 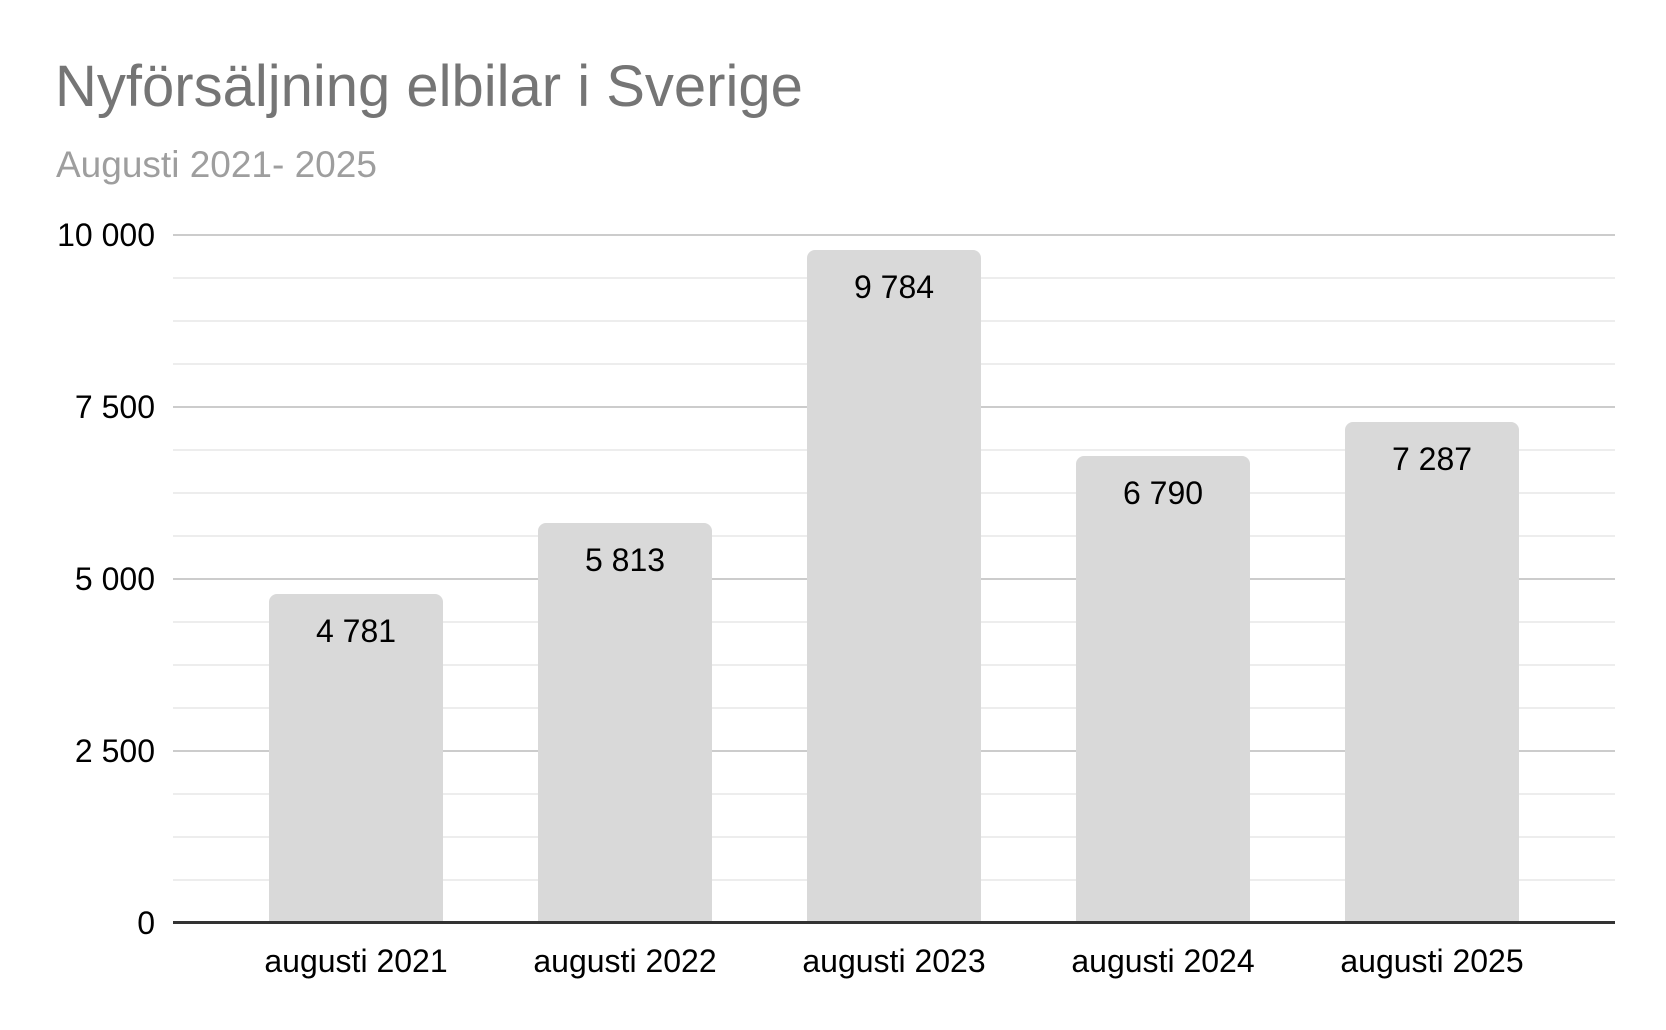 What do you see at coordinates (356, 758) in the screenshot?
I see `bar-augusti-2021` at bounding box center [356, 758].